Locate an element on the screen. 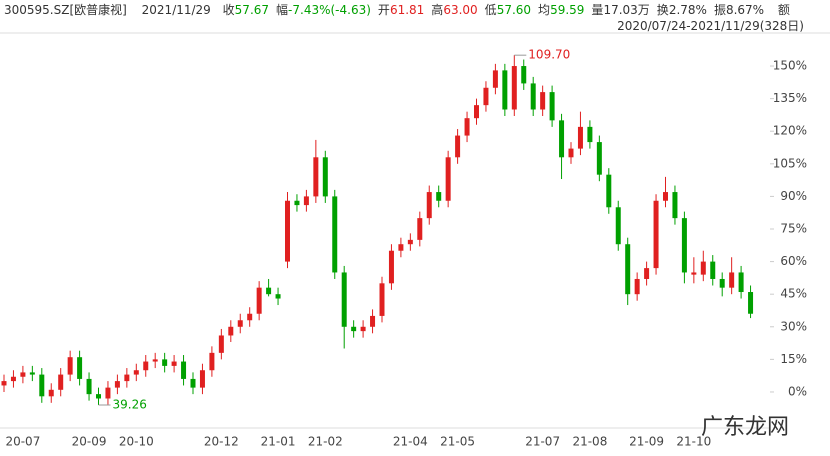 The image size is (830, 456). field-label: 开 is located at coordinates (383, 10).